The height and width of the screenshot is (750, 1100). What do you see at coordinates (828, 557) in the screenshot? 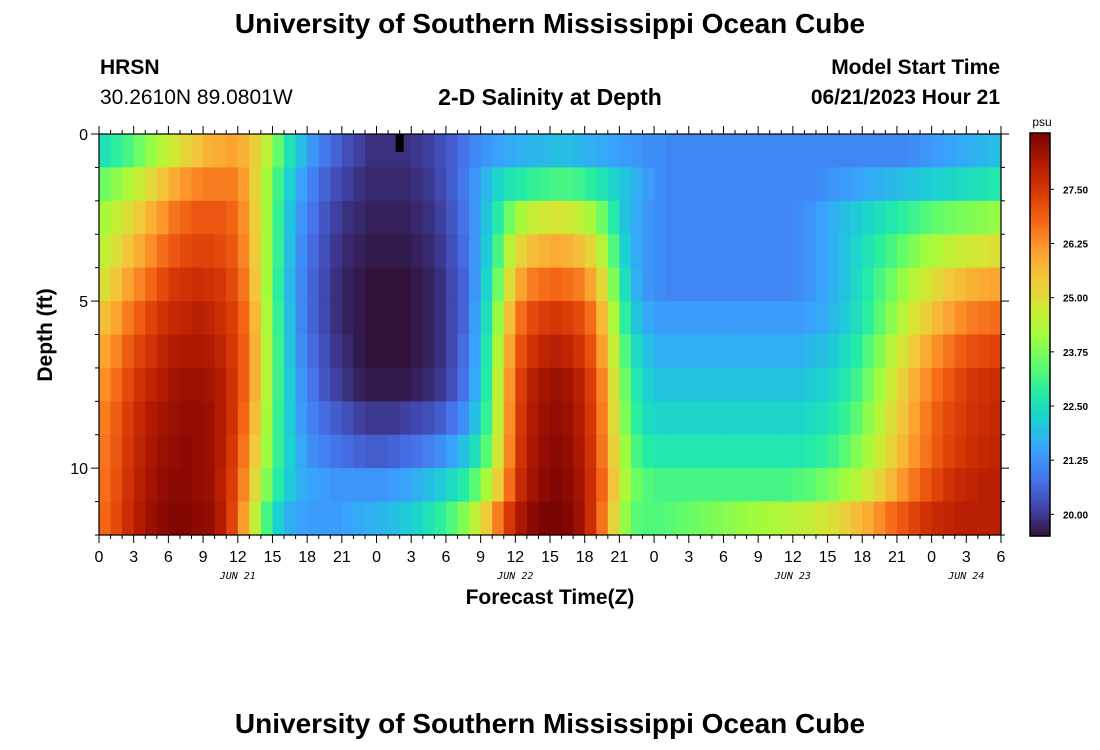
I see `x-tick-label: 15` at bounding box center [828, 557].